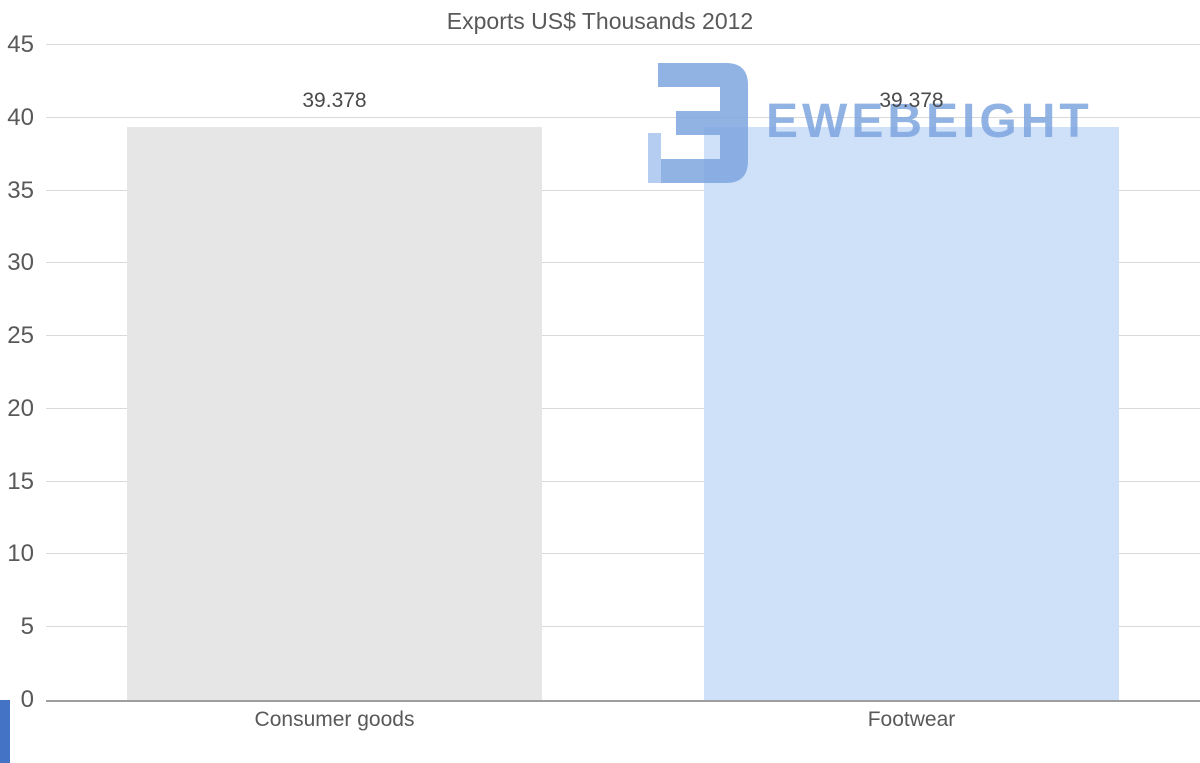  What do you see at coordinates (623, 722) in the screenshot?
I see `x-axis: Consumer goods Footwear` at bounding box center [623, 722].